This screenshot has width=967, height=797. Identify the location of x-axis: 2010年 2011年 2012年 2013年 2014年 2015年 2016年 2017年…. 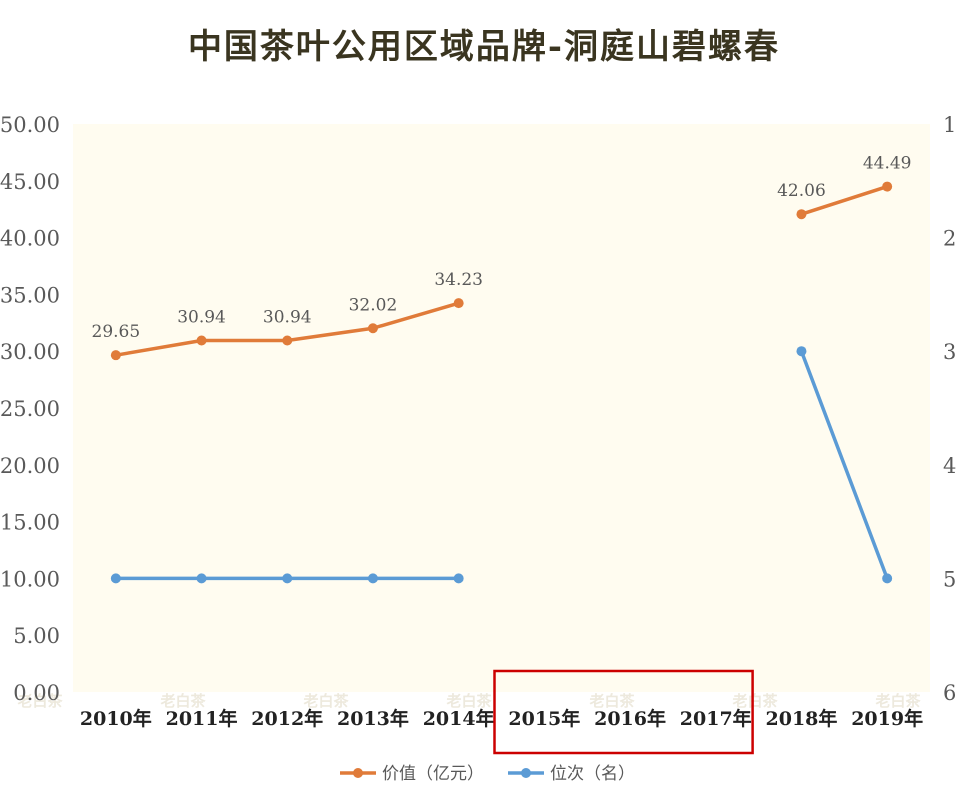
(501, 718).